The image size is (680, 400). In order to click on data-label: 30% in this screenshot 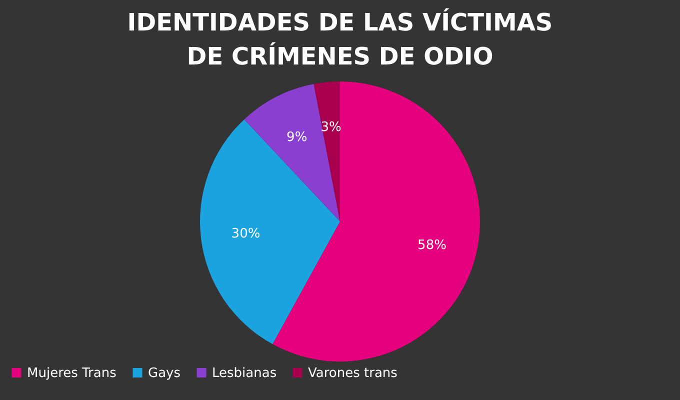, I will do `click(245, 234)`.